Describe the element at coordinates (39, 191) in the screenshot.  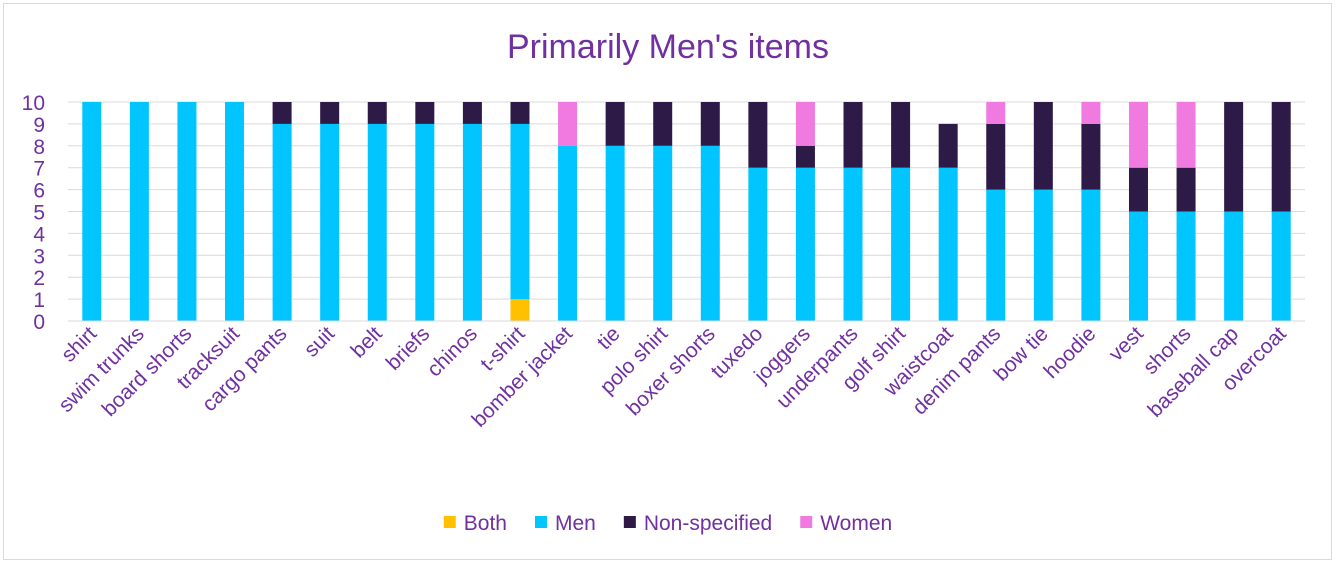
I see `y-tick-label: 6` at that location.